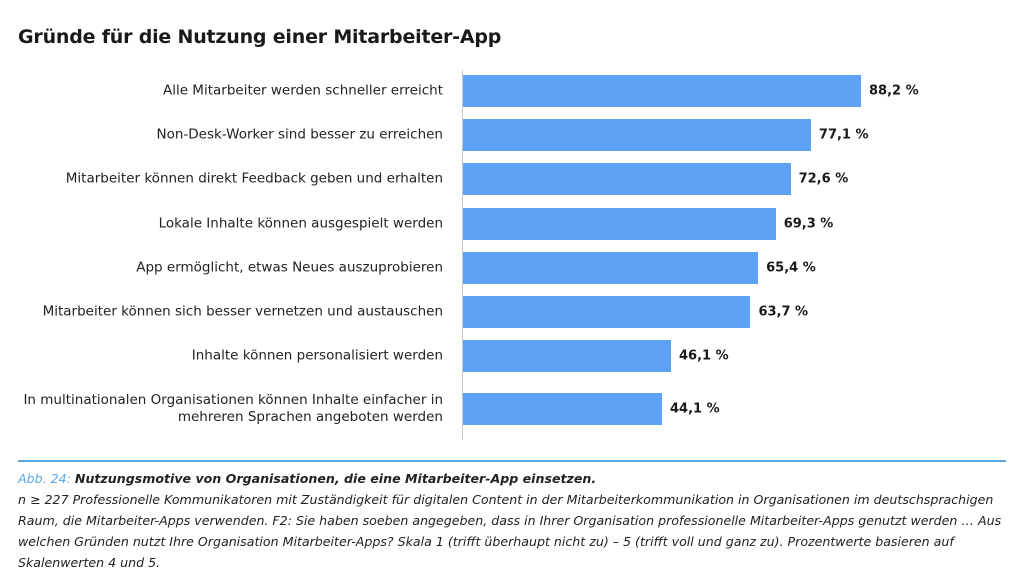 The width and height of the screenshot is (1024, 578). What do you see at coordinates (843, 135) in the screenshot?
I see `value-label: 77,1 %` at bounding box center [843, 135].